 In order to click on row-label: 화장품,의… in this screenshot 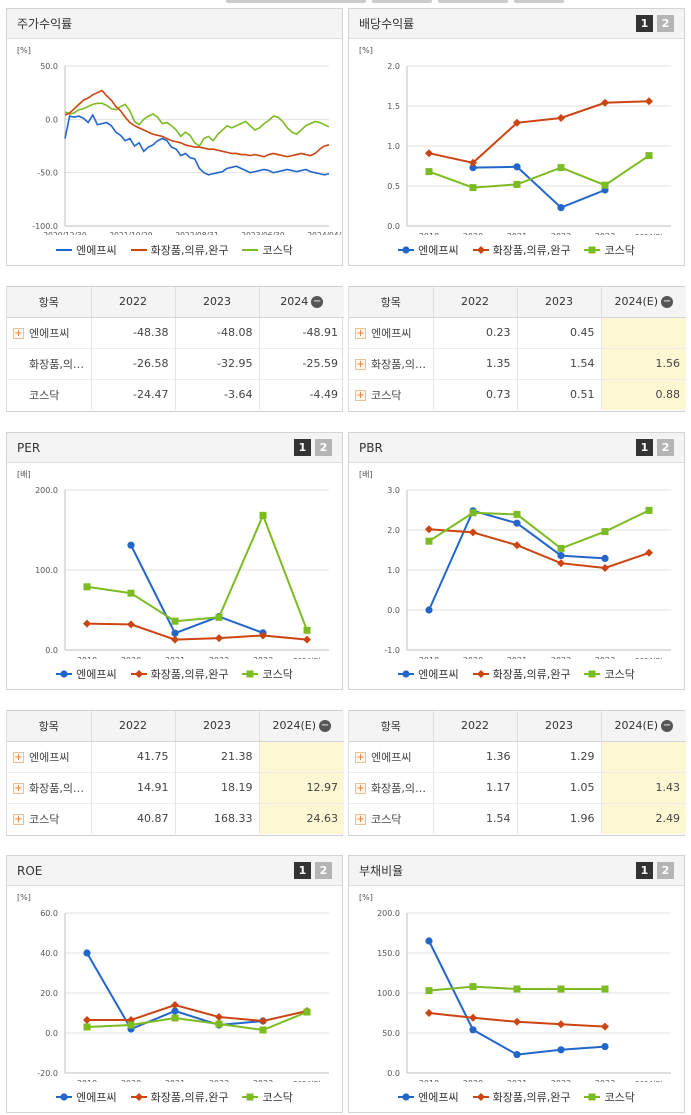, I will do `click(398, 364)`.